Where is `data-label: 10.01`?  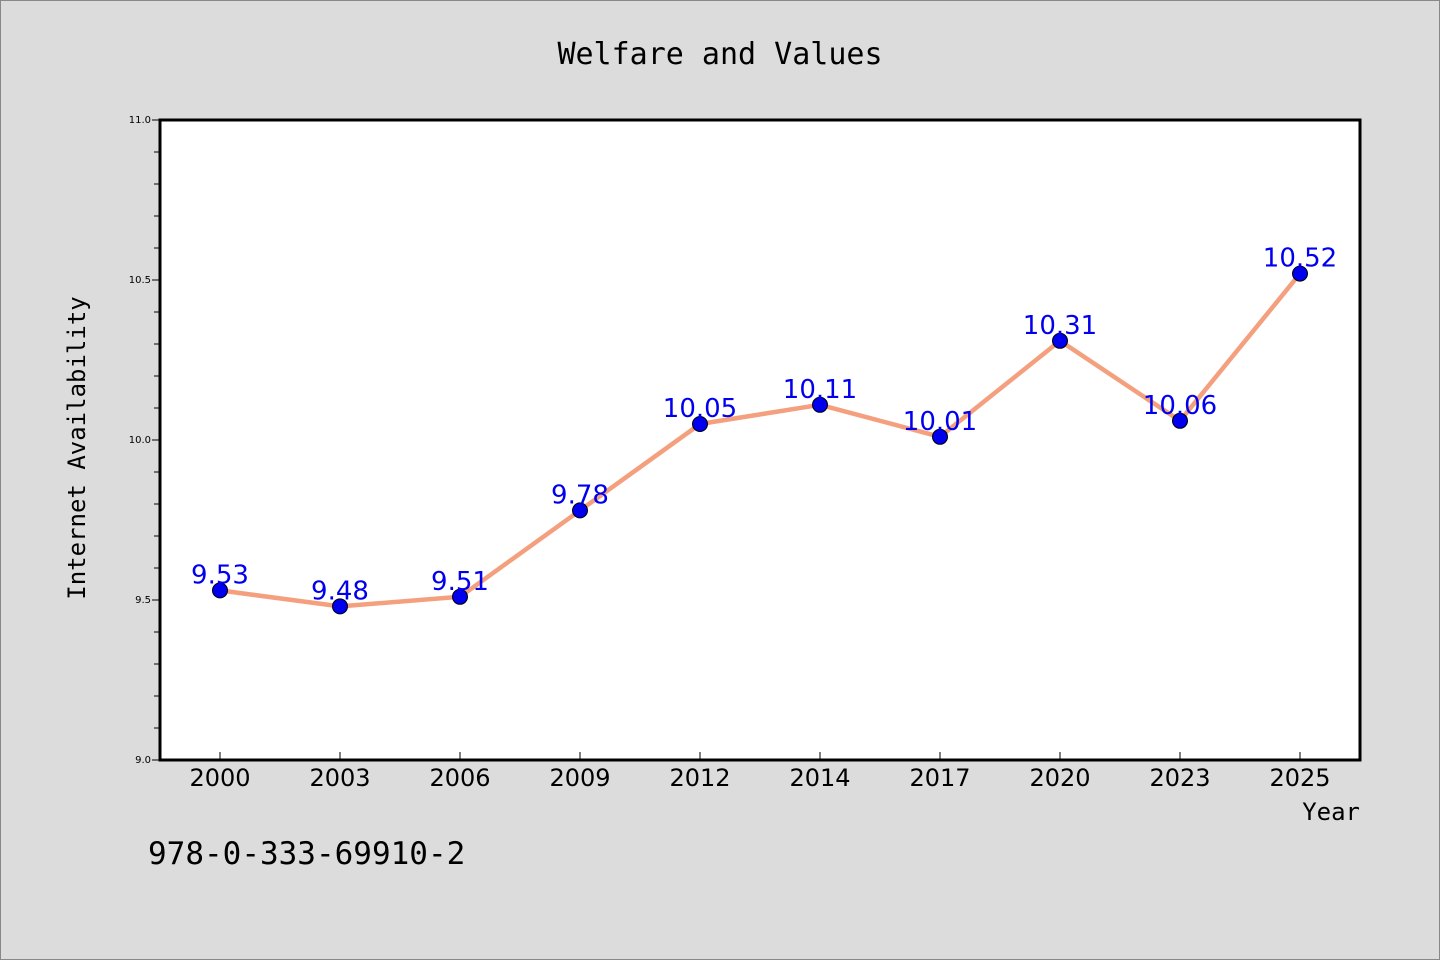 data-label: 10.01 is located at coordinates (940, 422).